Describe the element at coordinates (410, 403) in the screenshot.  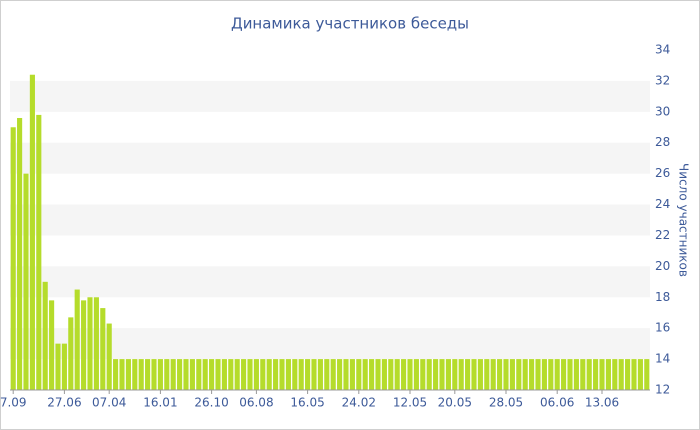
I see `x-tick-label: 12.05` at that location.